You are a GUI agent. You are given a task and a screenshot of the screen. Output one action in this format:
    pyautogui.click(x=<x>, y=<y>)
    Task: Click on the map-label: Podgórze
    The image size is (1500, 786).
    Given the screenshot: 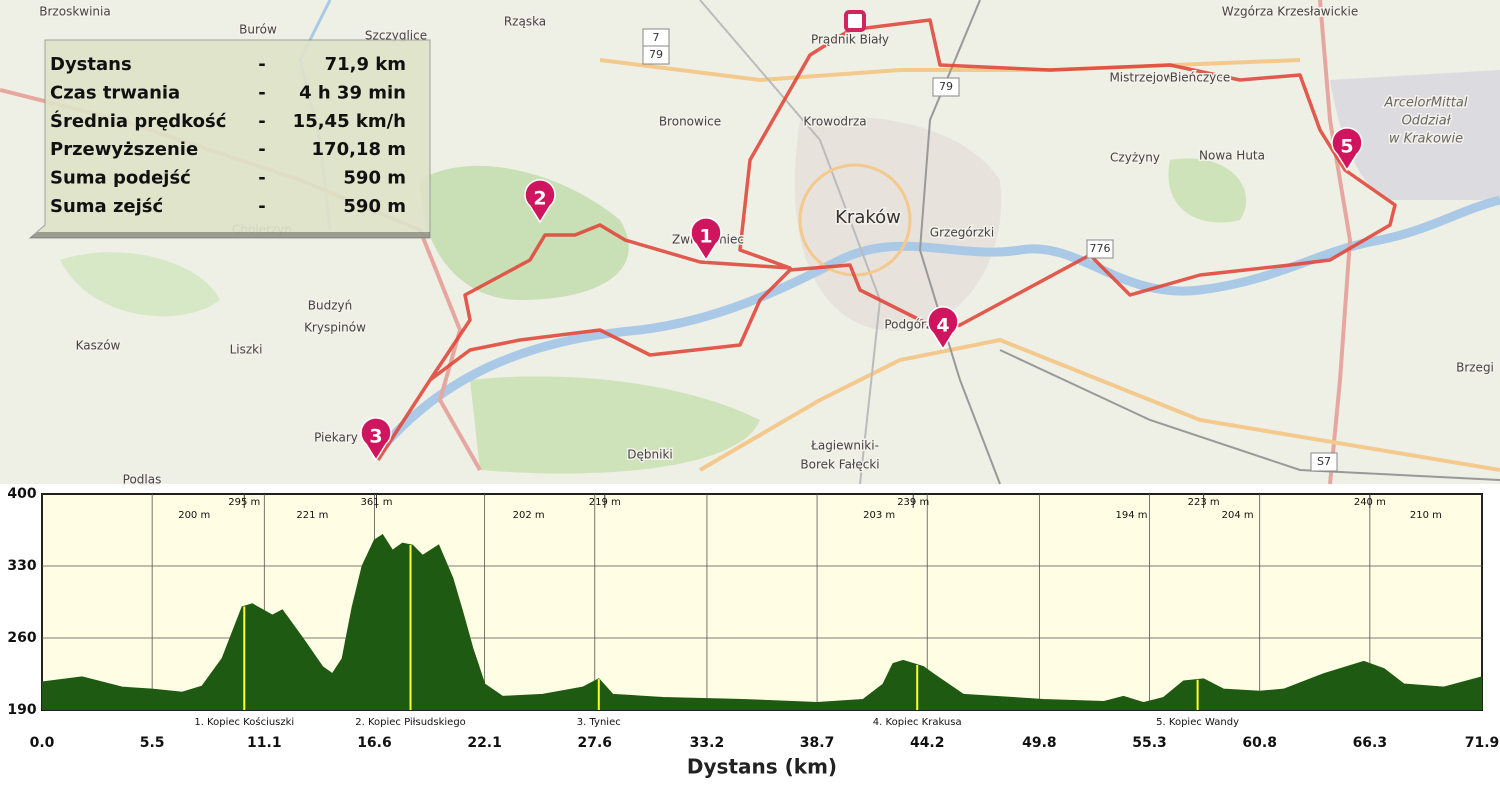 What is the action you would take?
    pyautogui.click(x=911, y=325)
    